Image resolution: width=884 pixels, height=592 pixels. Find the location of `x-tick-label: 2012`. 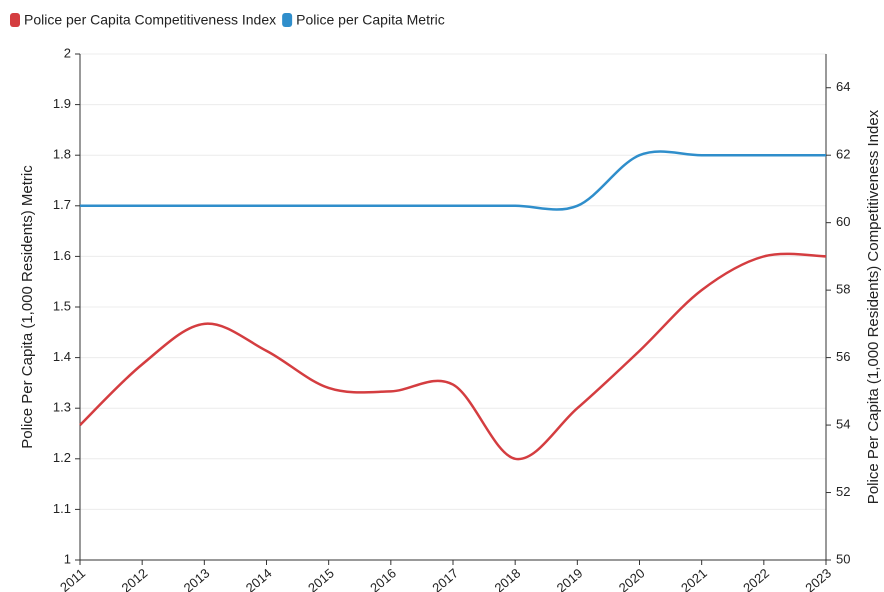

x-tick-label: 2012 is located at coordinates (135, 578).